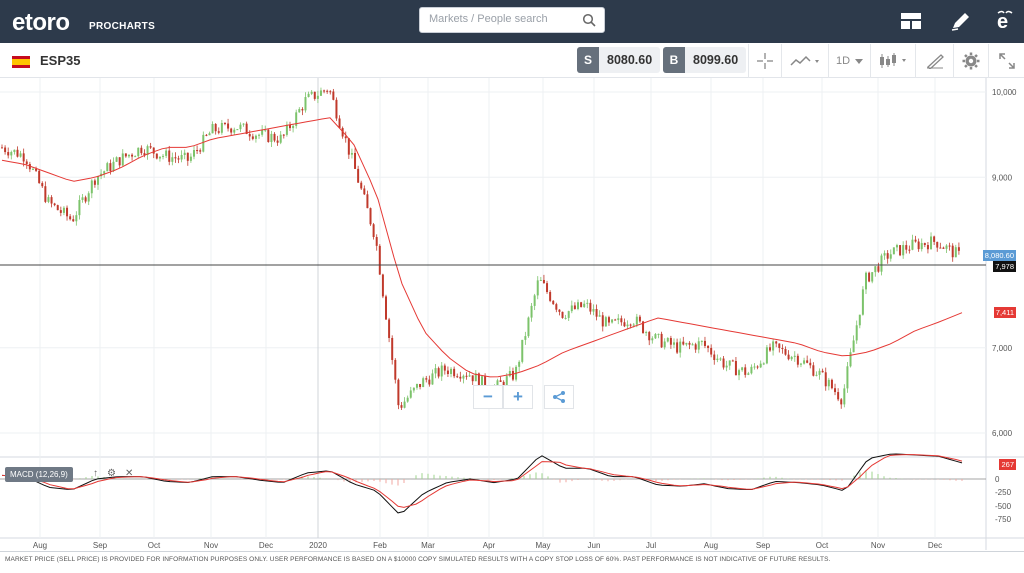 This screenshot has width=1024, height=573. Describe the element at coordinates (129, 473) in the screenshot. I see `close-icon: ✕` at that location.